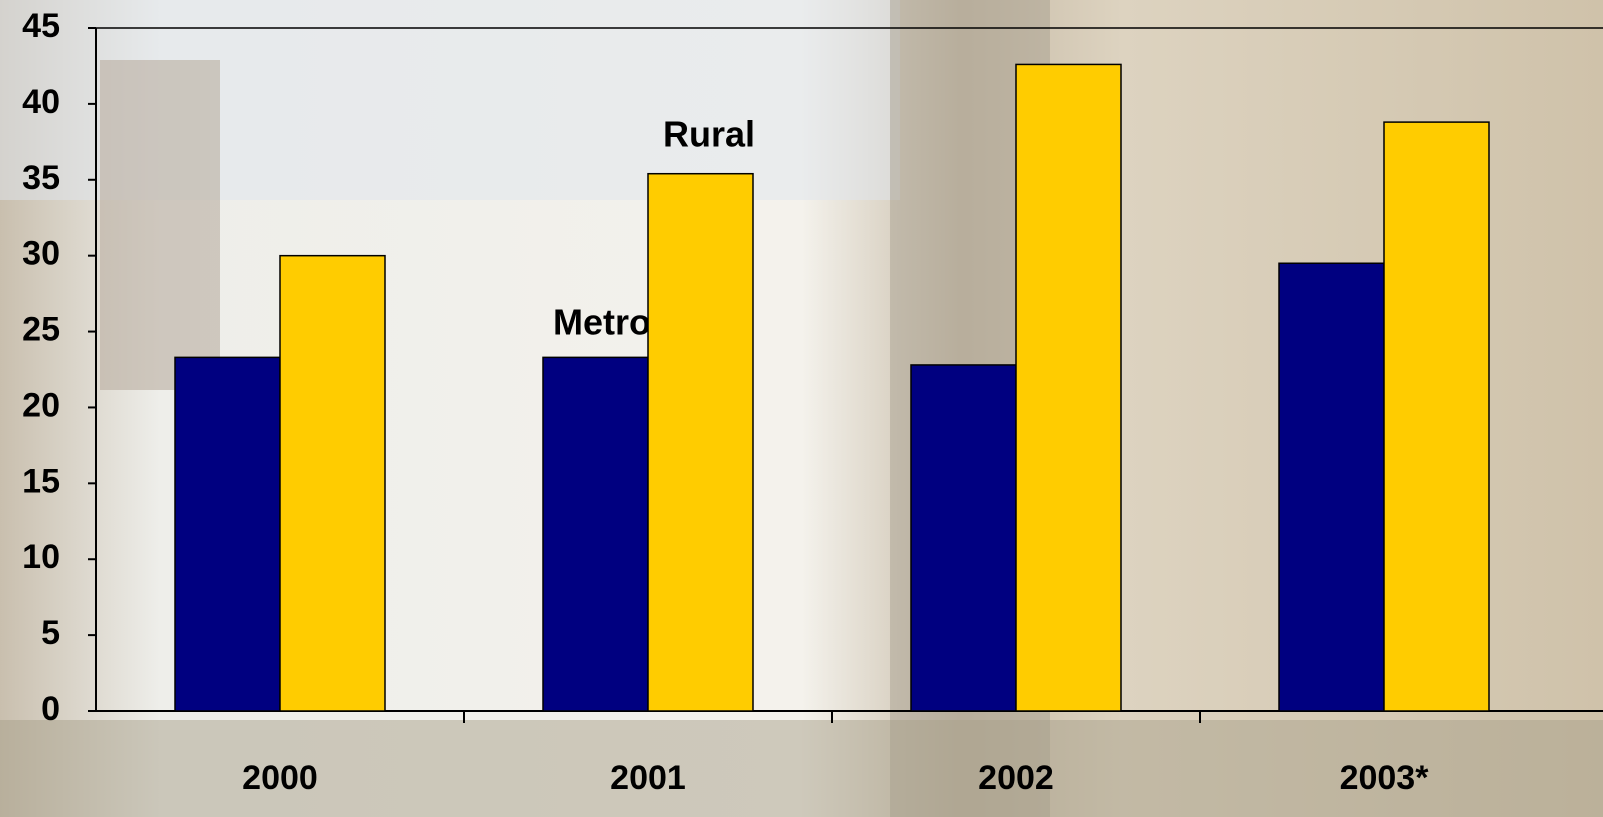  Describe the element at coordinates (1385, 778) in the screenshot. I see `x-tick-label: 2003*` at that location.